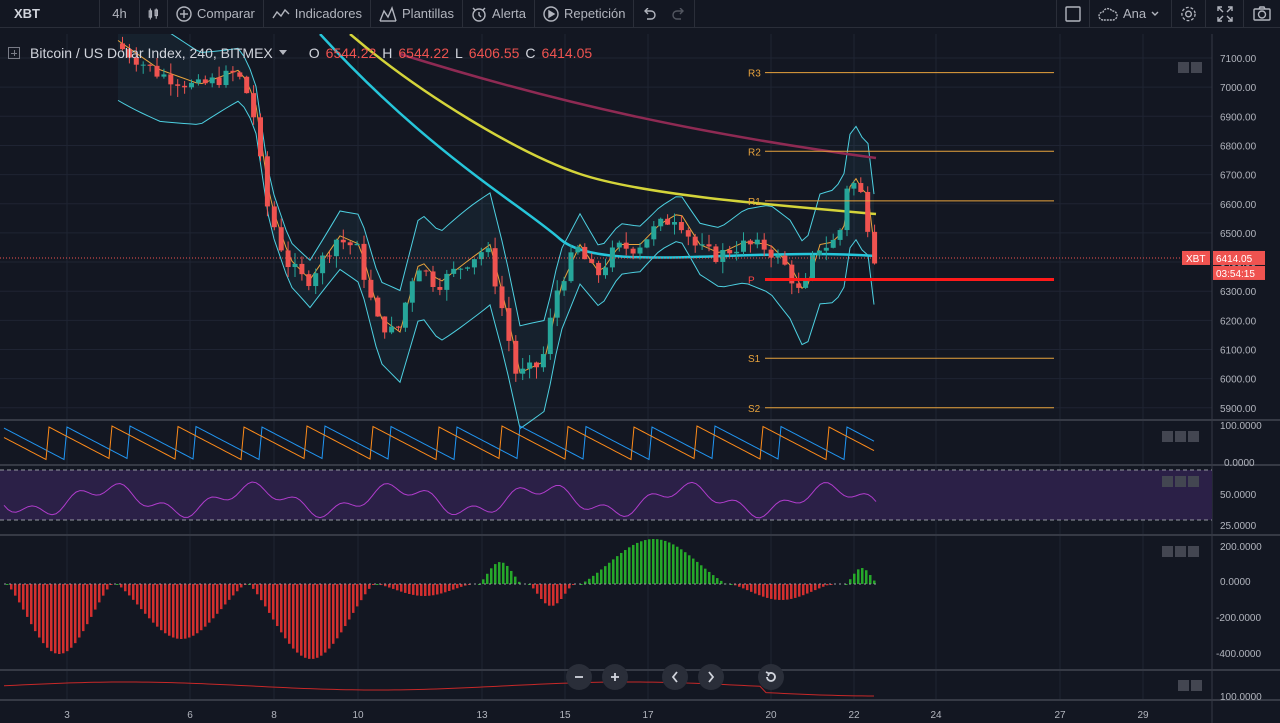 This screenshot has width=1280, height=723. Describe the element at coordinates (648, 715) in the screenshot. I see `time-axis-label: 17` at that location.